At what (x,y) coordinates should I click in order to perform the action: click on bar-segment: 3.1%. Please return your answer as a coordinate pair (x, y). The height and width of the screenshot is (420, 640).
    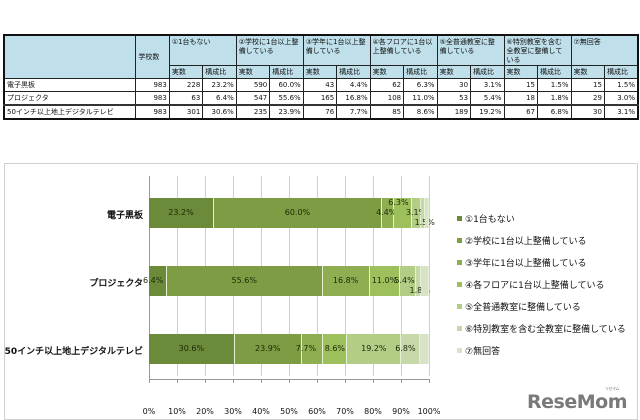
    Looking at the image, I should click on (416, 213).